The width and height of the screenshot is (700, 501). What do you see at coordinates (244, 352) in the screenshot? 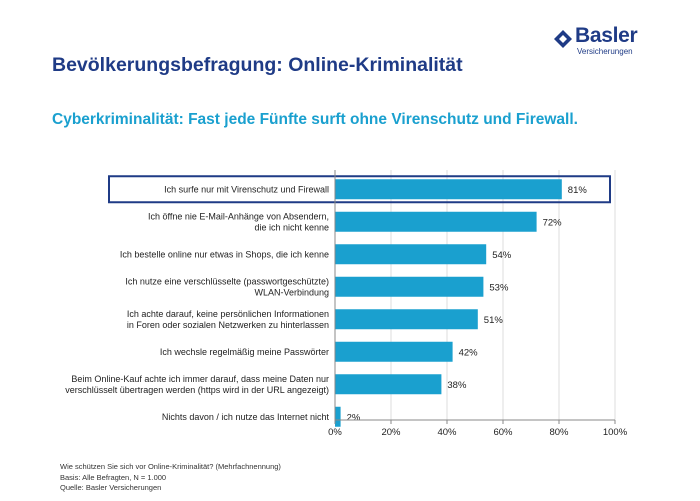
I see `category-label: Ich wechsle regelmäßig meine Passwörter` at bounding box center [244, 352].